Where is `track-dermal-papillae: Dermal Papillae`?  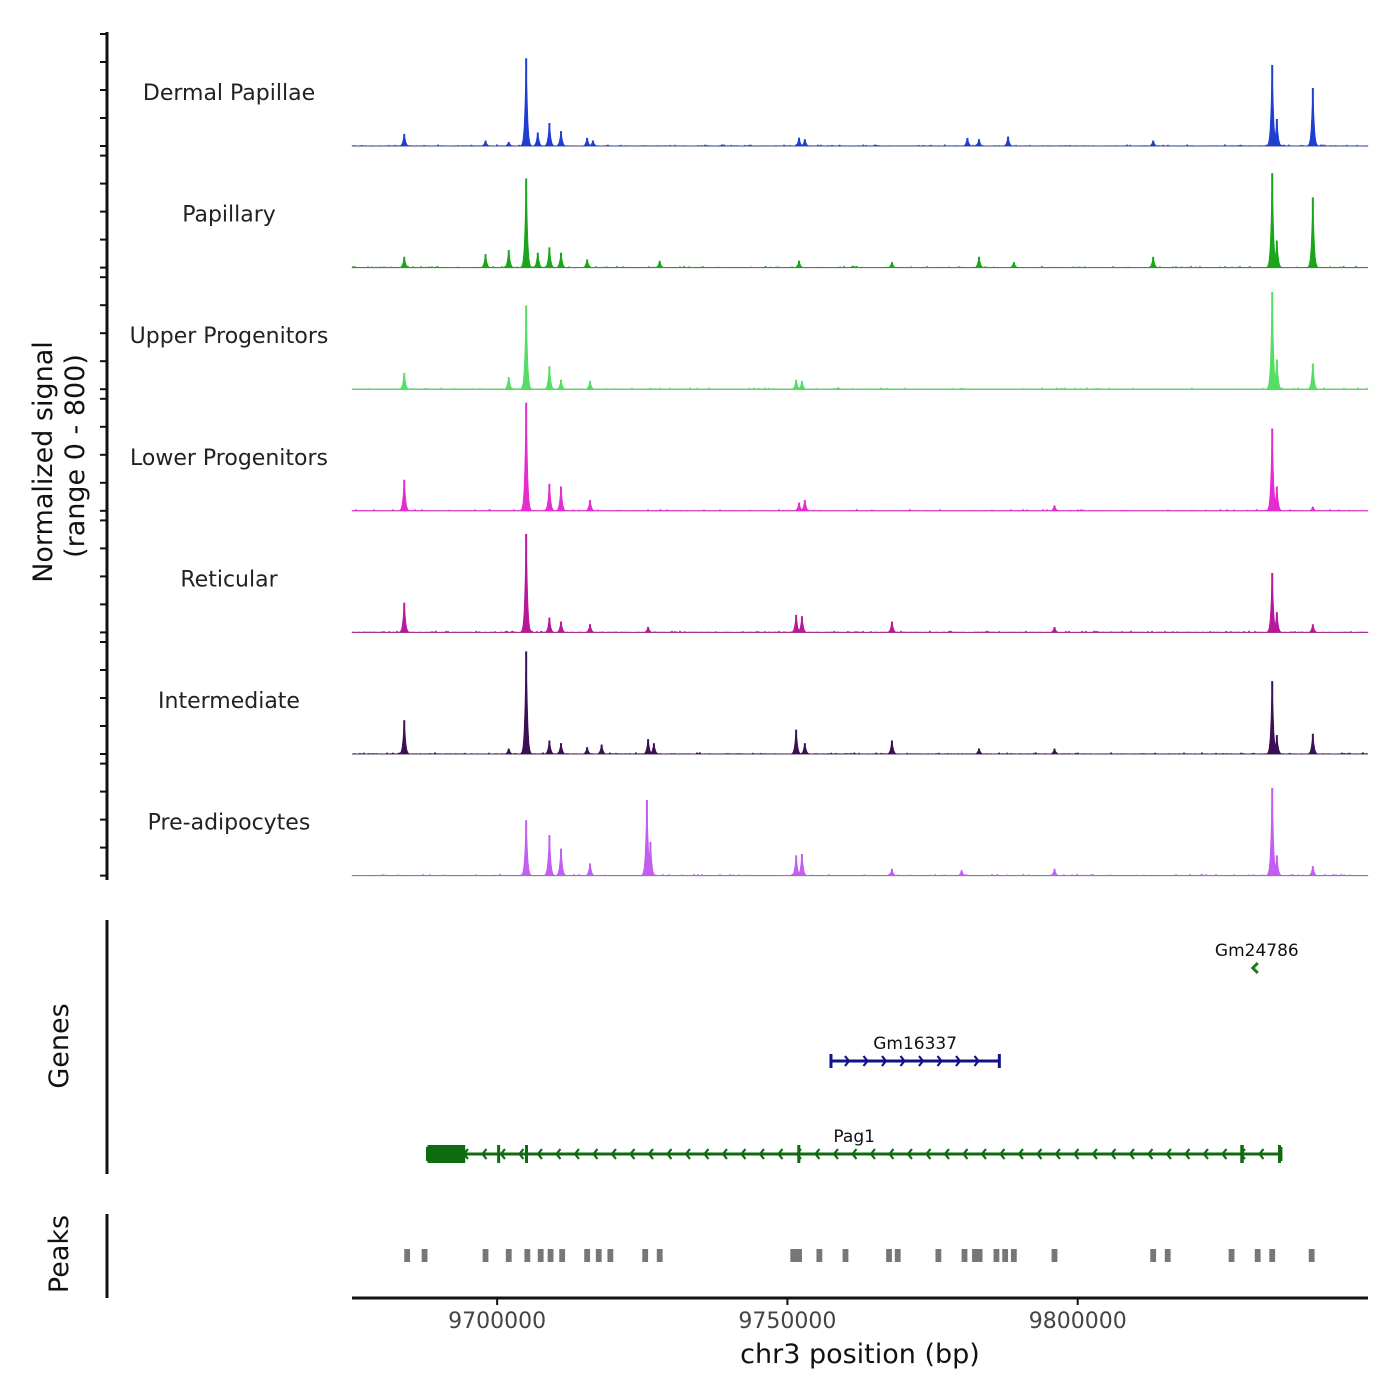 track-dermal-papillae: Dermal Papillae is located at coordinates (756, 102).